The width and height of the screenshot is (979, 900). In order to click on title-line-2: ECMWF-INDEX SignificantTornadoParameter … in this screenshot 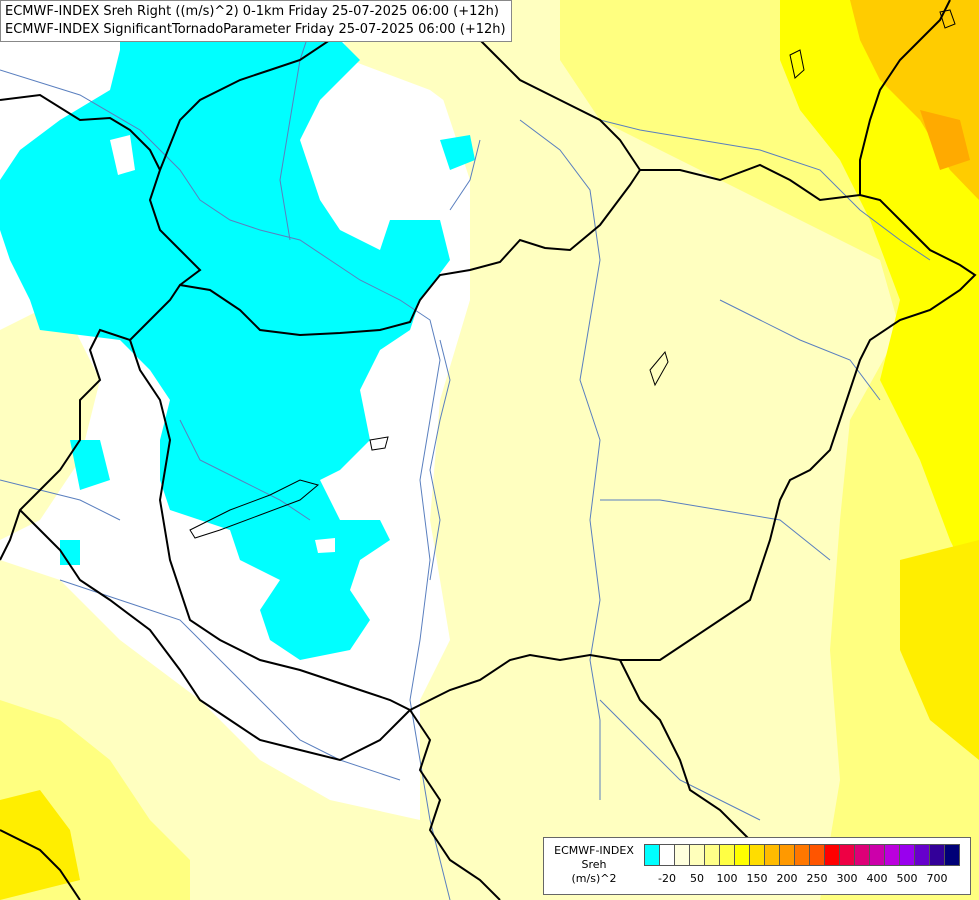, I will do `click(255, 29)`.